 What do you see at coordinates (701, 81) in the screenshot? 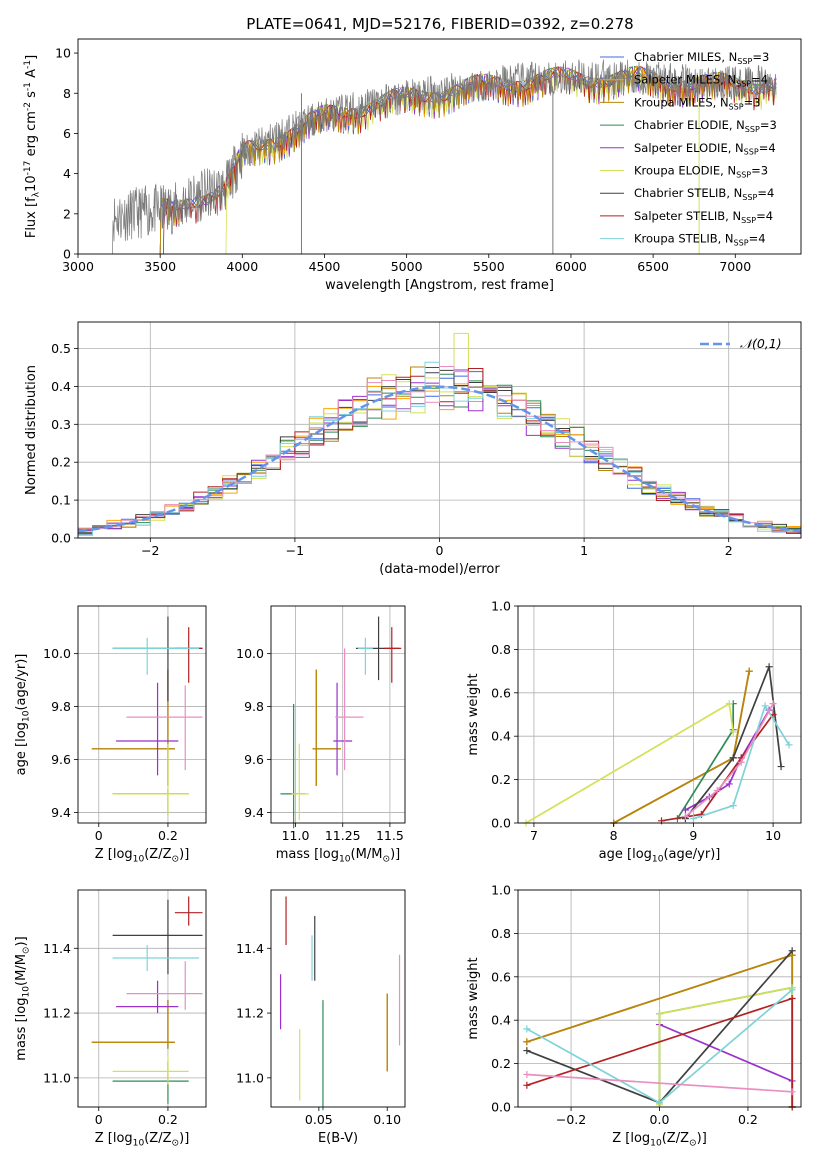
I see `legend-label: Salpeter MILES, NSSP​=4` at bounding box center [701, 81].